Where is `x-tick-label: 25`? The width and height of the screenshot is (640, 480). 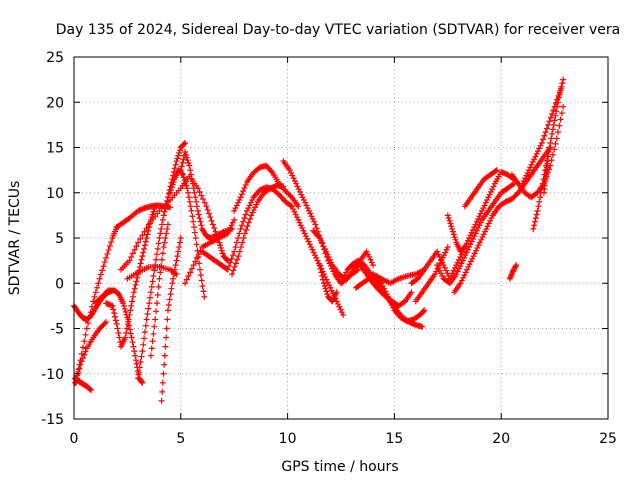 x-tick-label: 25 is located at coordinates (608, 439).